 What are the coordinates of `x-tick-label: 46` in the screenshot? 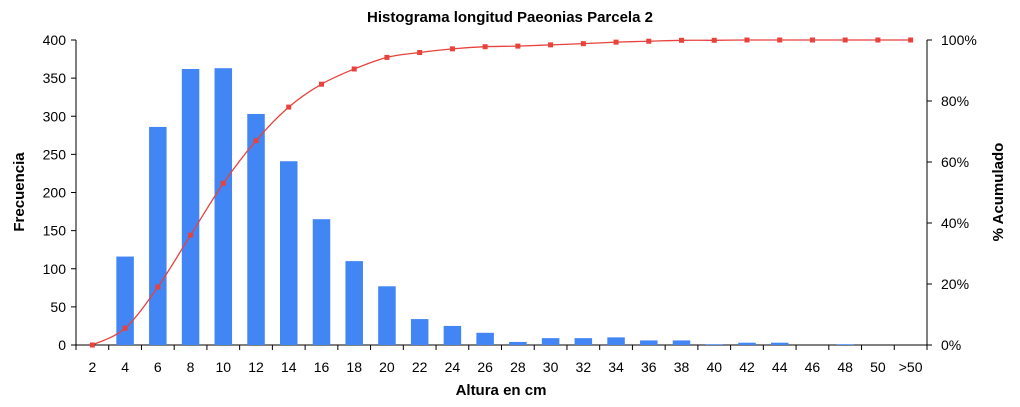 It's located at (813, 367).